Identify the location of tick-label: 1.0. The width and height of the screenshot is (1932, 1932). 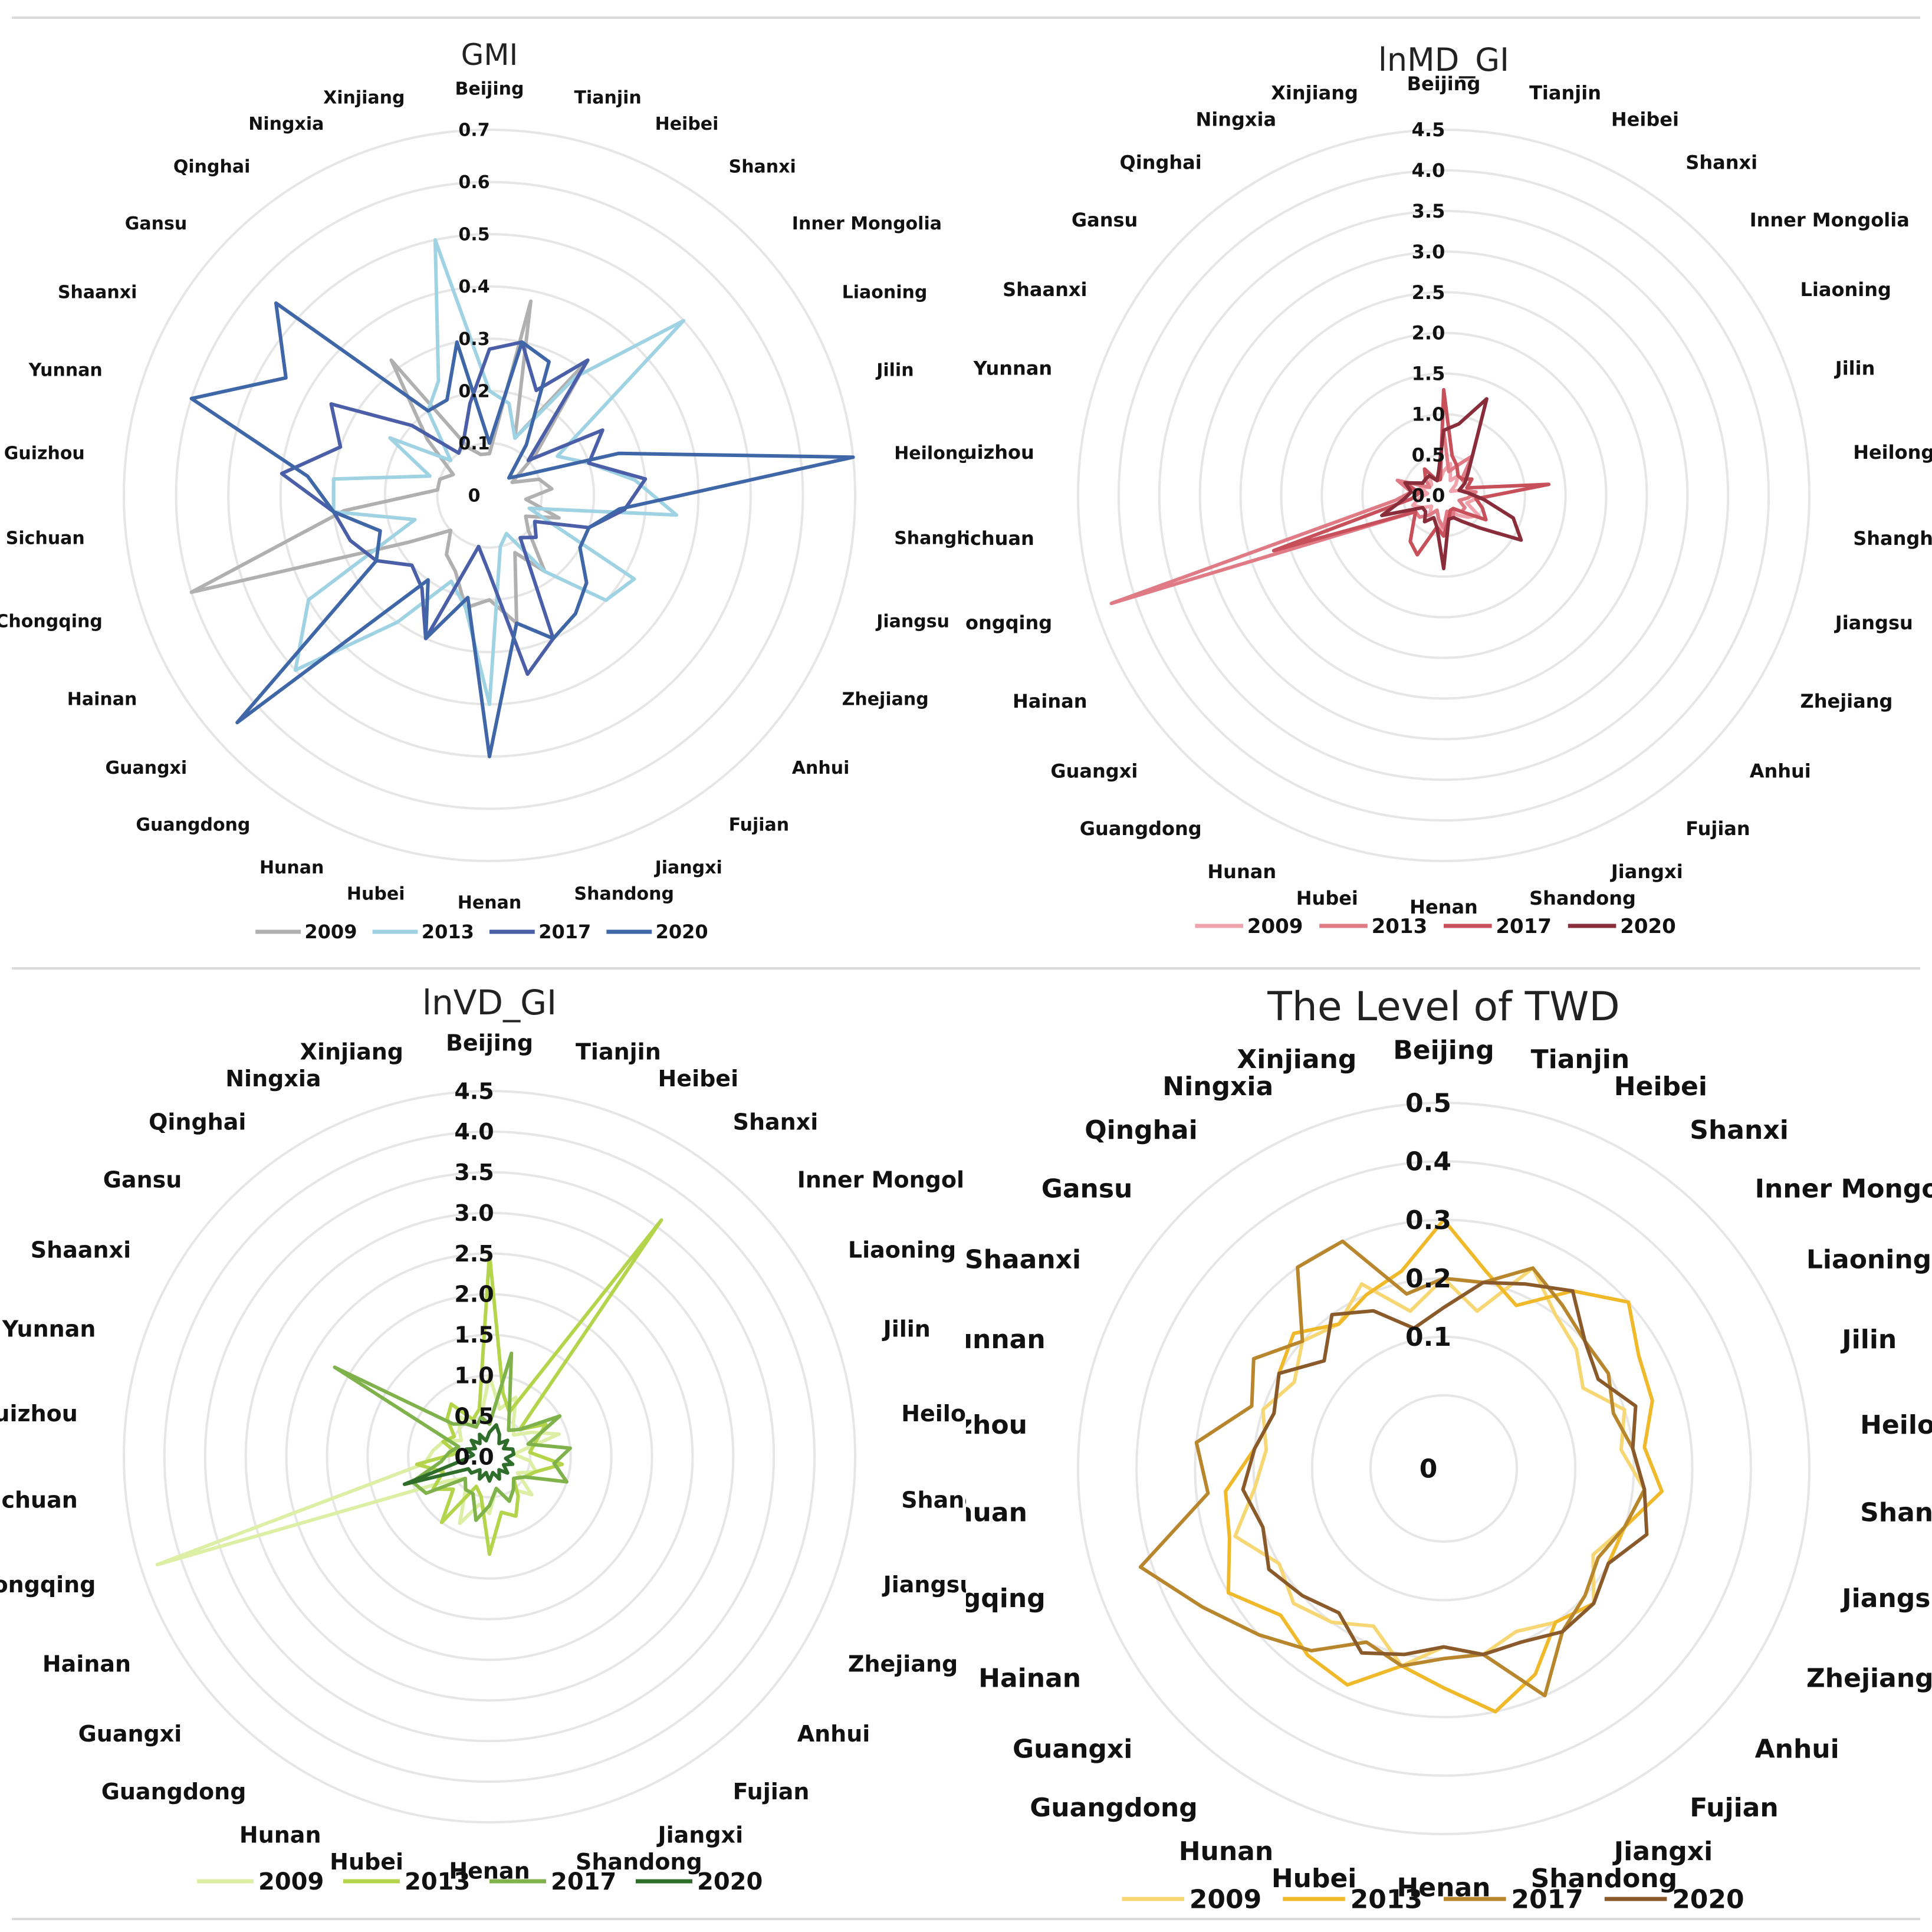
(474, 1376).